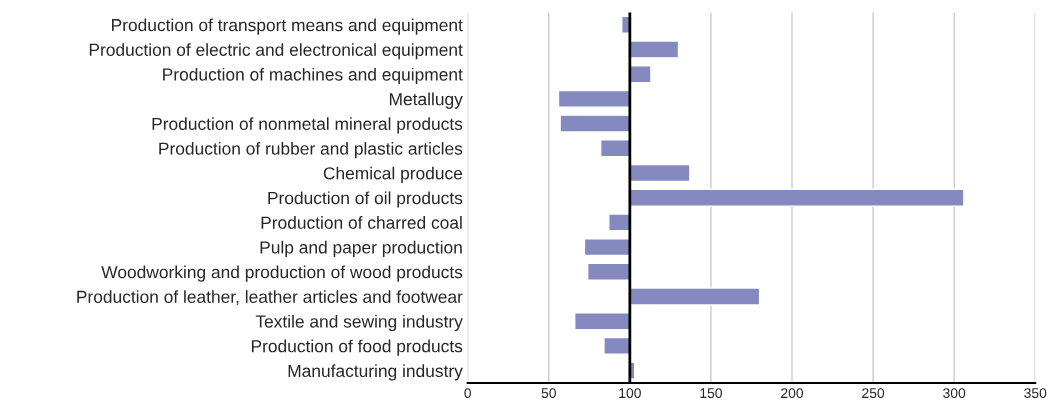 This screenshot has height=414, width=1051. Describe the element at coordinates (311, 150) in the screenshot. I see `y-tick-label: Production of rubber and plastic articles` at that location.